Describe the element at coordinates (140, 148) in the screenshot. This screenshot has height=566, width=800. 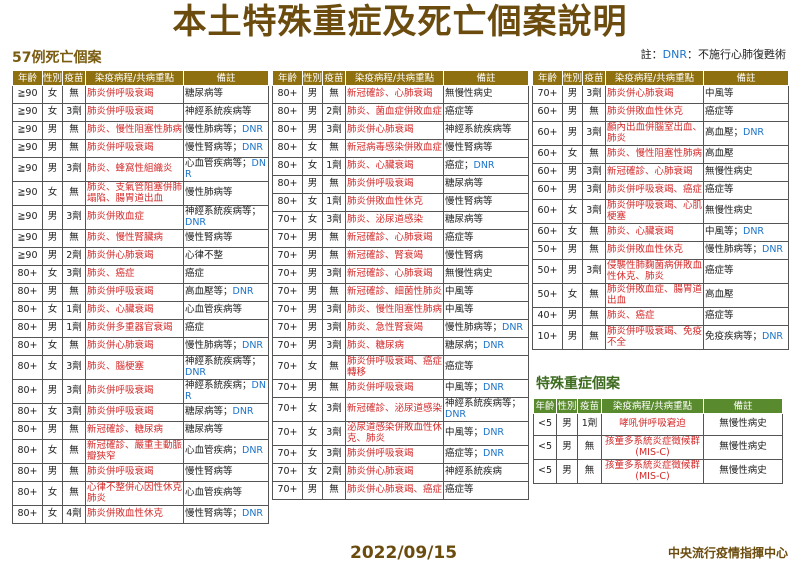
I see `table-row: ≧90 男無肺炎併呼吸衰竭 慢性腎病等；DNR` at that location.